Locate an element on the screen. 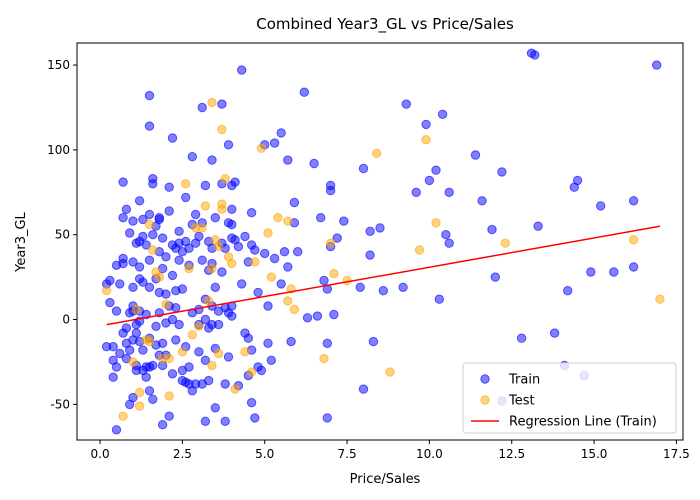 The height and width of the screenshot is (500, 700). legend-entry: Regression Line (Train) is located at coordinates (564, 422).